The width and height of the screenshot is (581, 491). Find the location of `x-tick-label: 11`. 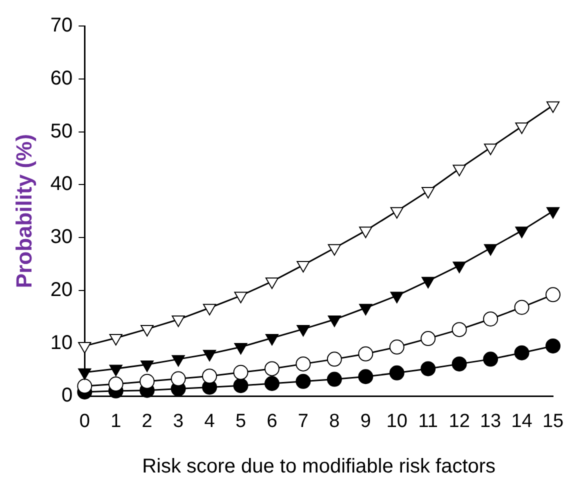

x-tick-label: 11 is located at coordinates (428, 421).